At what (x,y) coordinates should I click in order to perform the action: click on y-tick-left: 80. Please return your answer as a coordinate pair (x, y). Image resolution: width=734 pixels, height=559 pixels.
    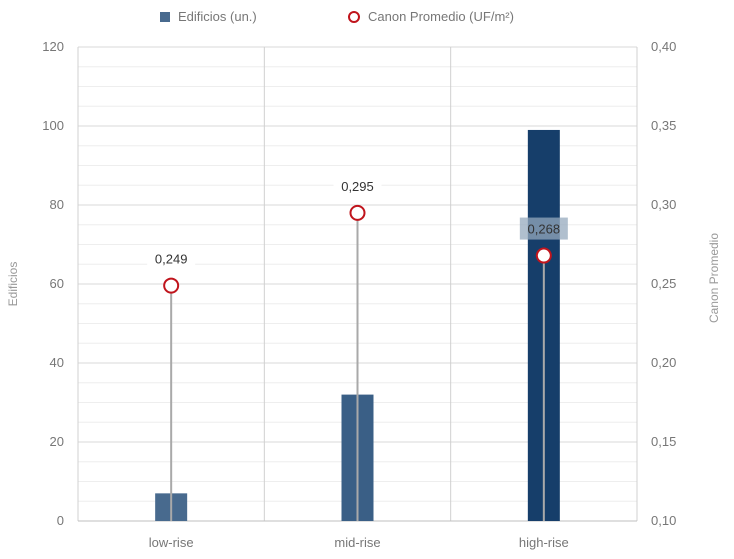
    Looking at the image, I should click on (57, 204).